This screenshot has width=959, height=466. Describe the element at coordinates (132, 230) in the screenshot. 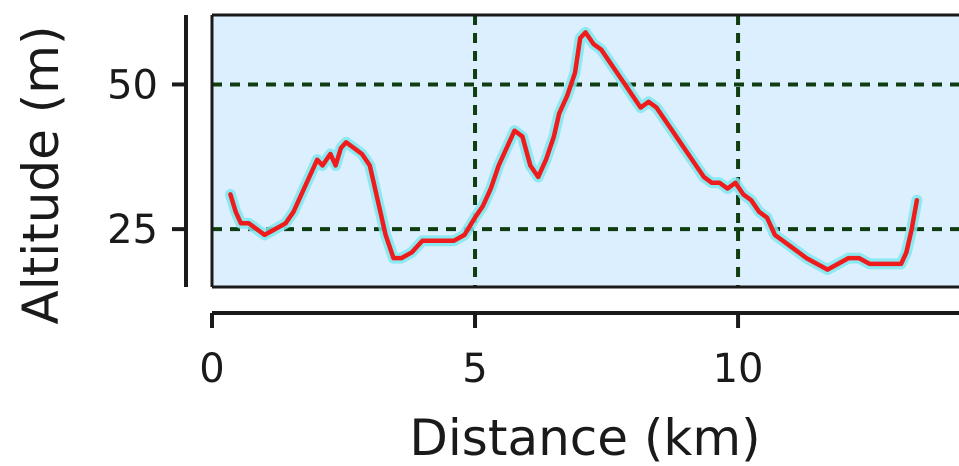

I see `y-tick-label: 25` at that location.